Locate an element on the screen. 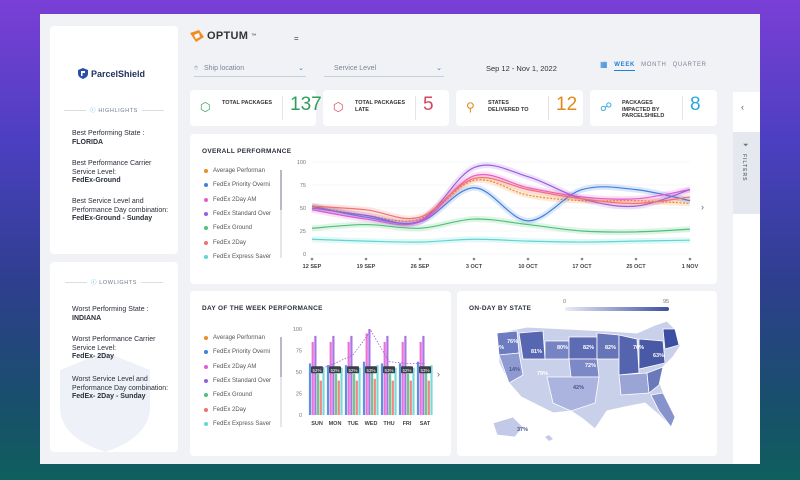 This screenshot has height=480, width=800. y-tick-label: 25 is located at coordinates (299, 395).